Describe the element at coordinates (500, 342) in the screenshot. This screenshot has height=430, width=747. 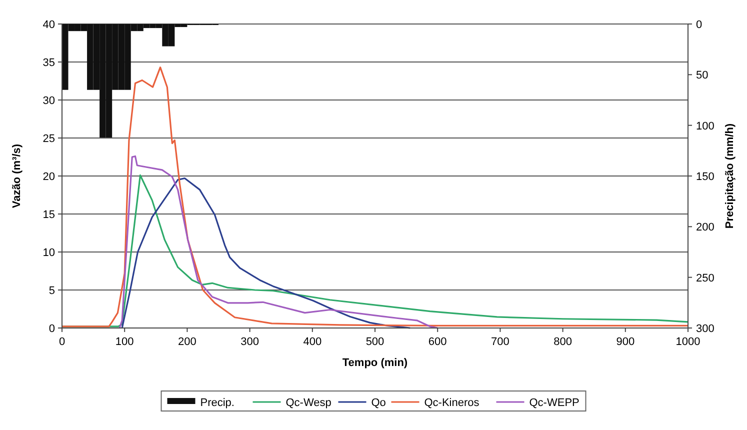
I see `x-tick-label: 700` at that location.